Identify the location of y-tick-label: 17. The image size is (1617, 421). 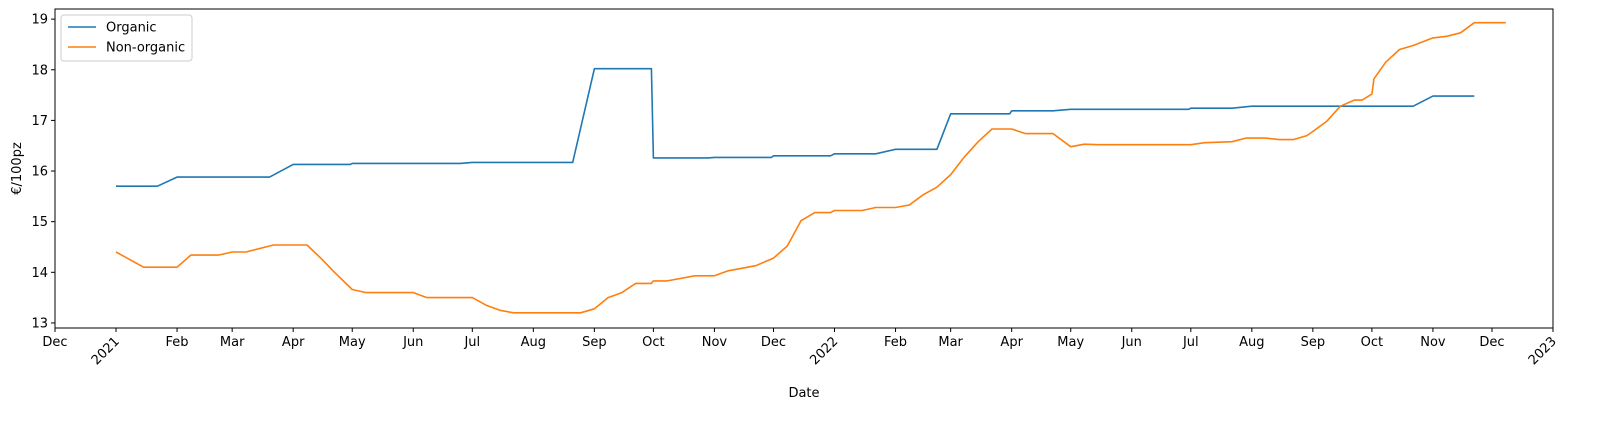
(39, 121).